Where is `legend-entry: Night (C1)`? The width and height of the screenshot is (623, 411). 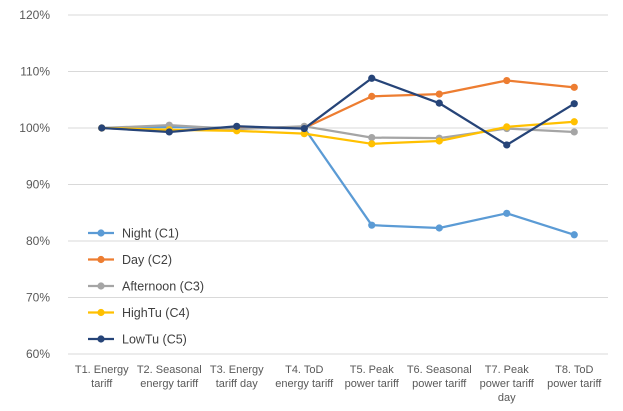 legend-entry: Night (C1) is located at coordinates (133, 234).